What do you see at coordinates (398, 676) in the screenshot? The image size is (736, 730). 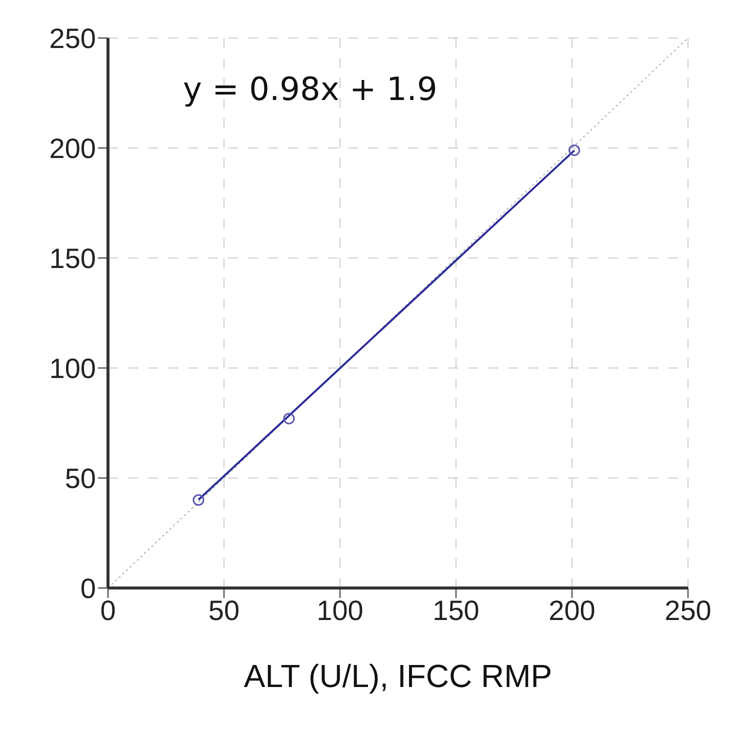 I see `x-axis-title: ALT (U/L), IFCC RMP` at bounding box center [398, 676].